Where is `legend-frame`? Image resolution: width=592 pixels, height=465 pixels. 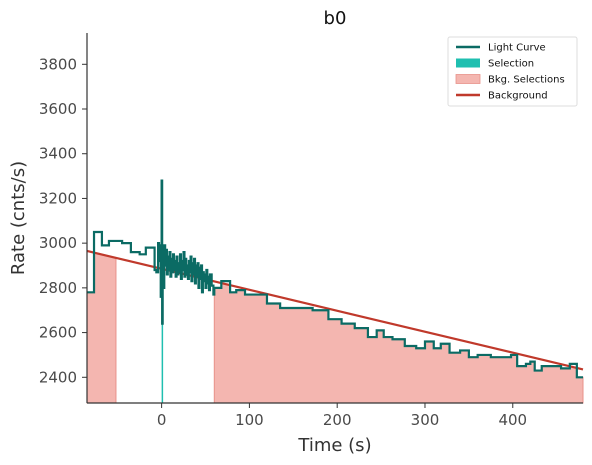
legend-frame is located at coordinates (512, 71).